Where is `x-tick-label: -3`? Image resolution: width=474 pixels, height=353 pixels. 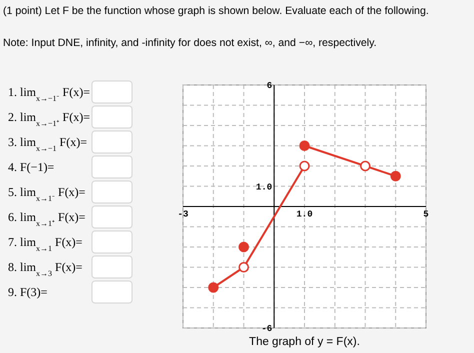
x-tick-label: -3 is located at coordinates (183, 215).